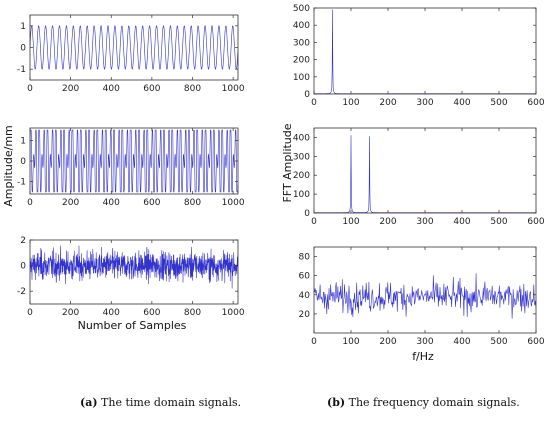 The height and width of the screenshot is (421, 550). Describe the element at coordinates (8, 166) in the screenshot. I see `left-ylabel: Amplitude/mm` at that location.